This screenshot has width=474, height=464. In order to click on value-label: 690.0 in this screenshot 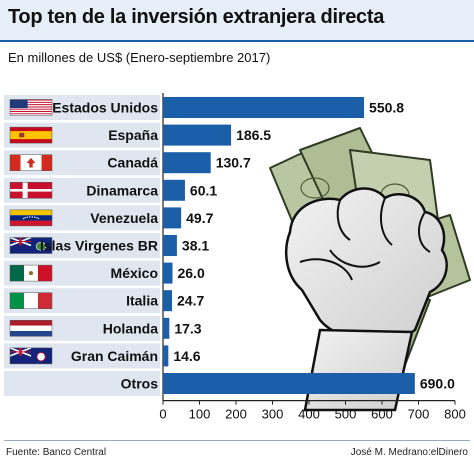, I will do `click(437, 384)`.